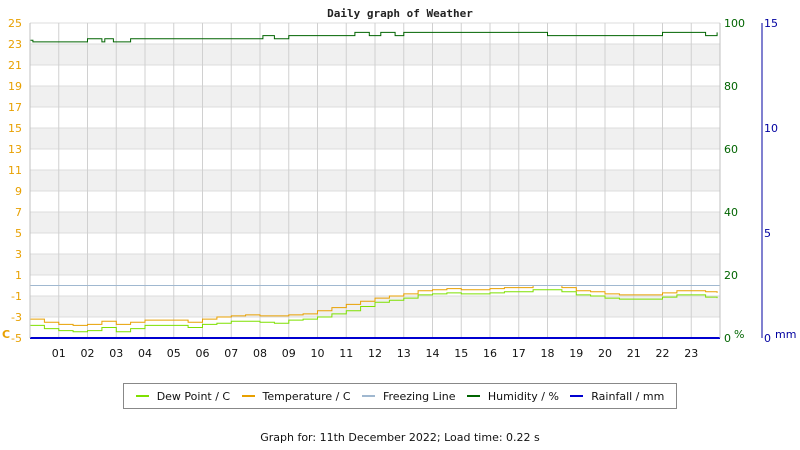 This screenshot has width=800, height=450. Describe the element at coordinates (731, 212) in the screenshot. I see `humidity-tick-label: 40` at that location.